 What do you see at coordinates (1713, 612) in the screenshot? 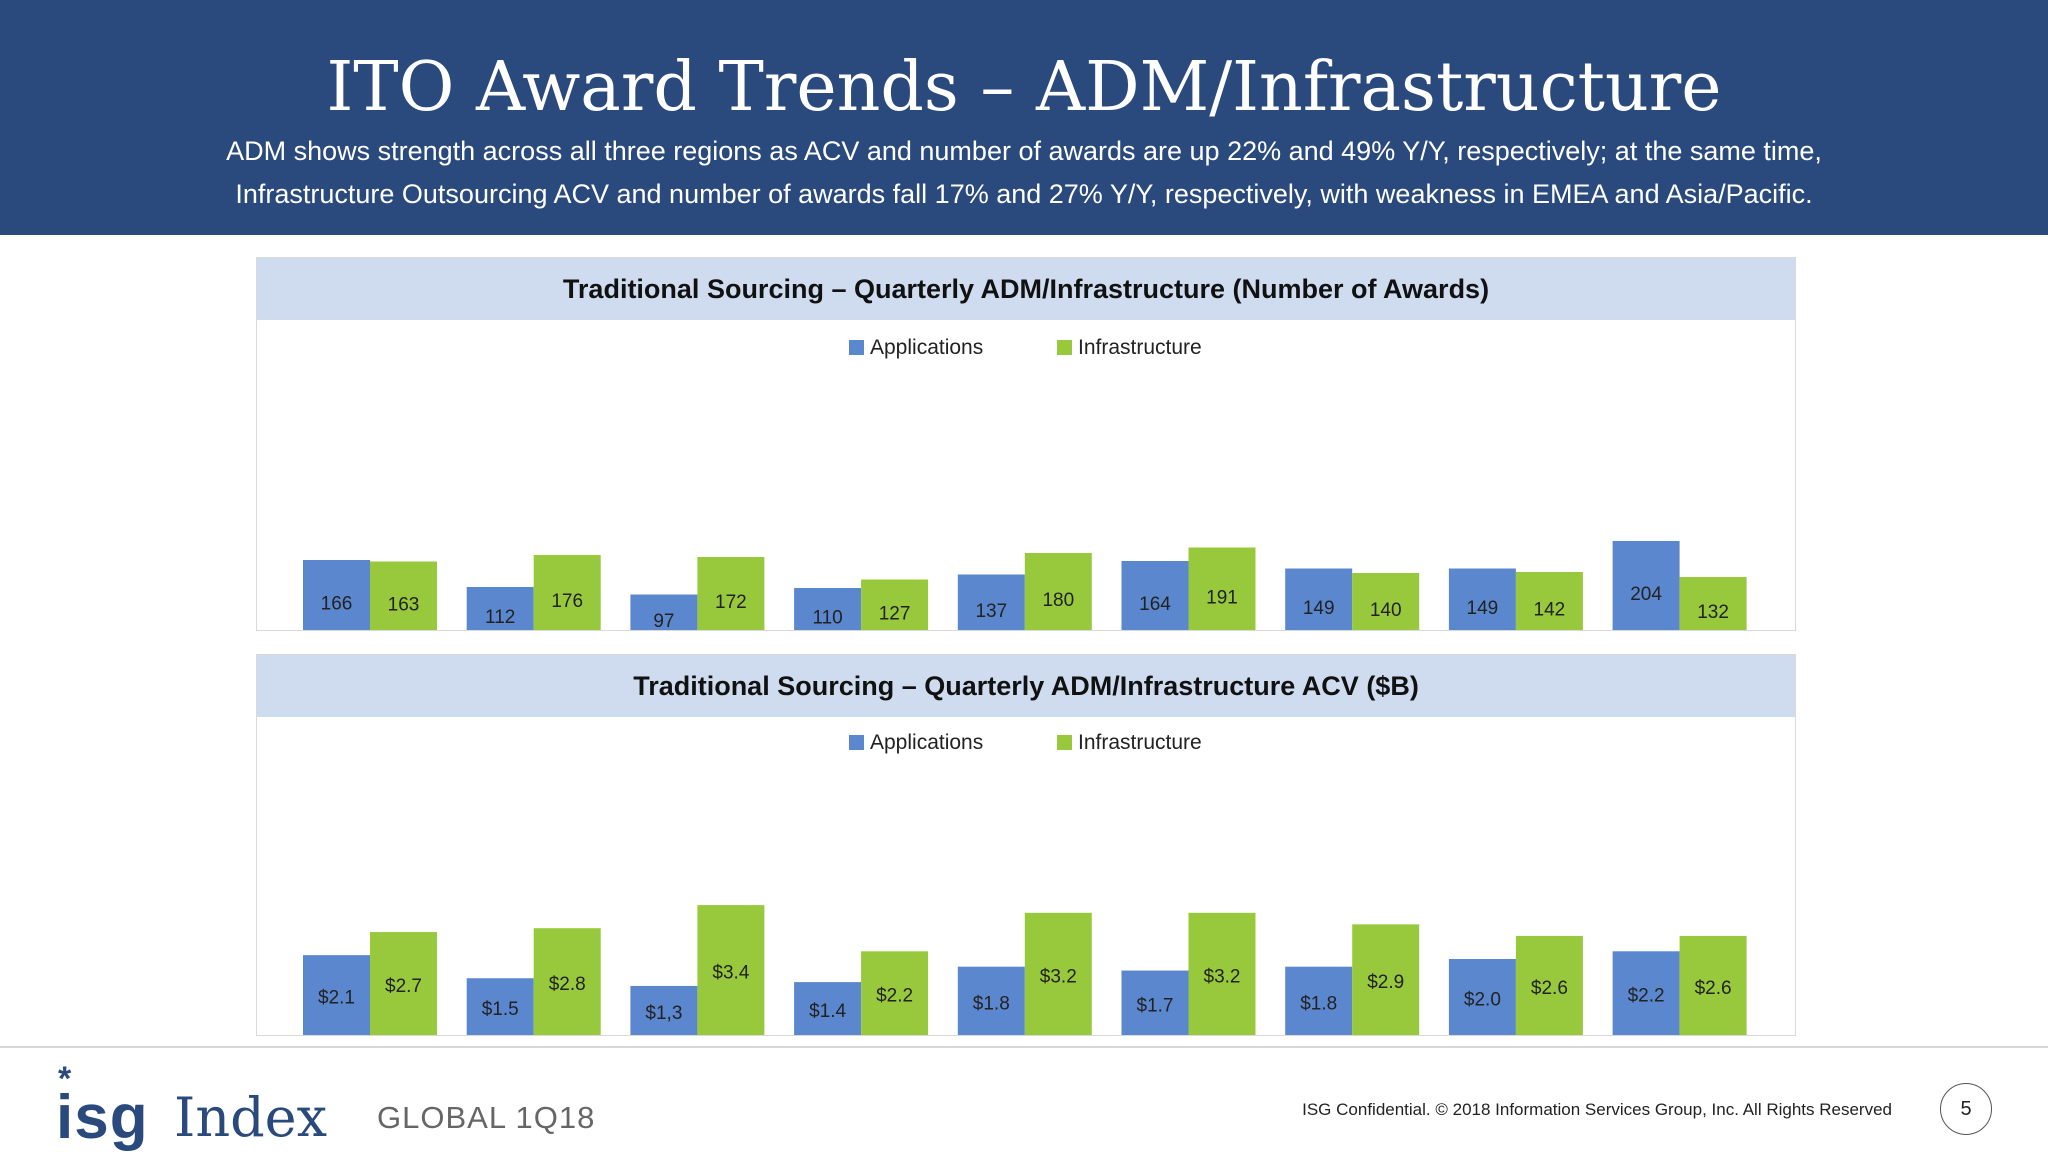
I see `data-label-infrastructure-1Q18: 132` at bounding box center [1713, 612].